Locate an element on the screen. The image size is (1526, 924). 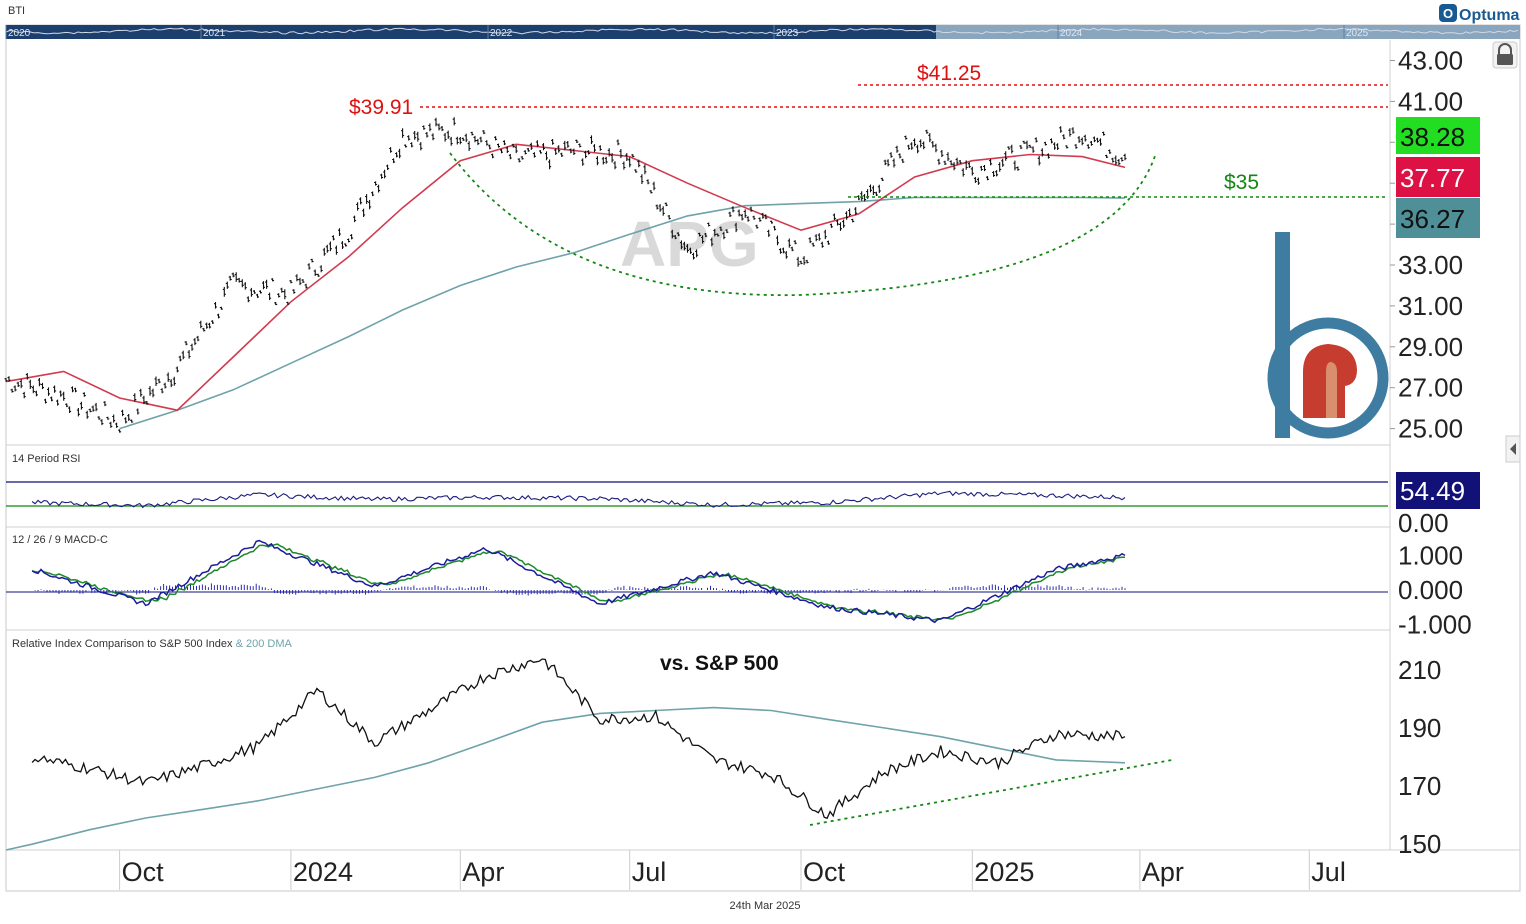
price-tick-label: 43.00 is located at coordinates (1430, 61).